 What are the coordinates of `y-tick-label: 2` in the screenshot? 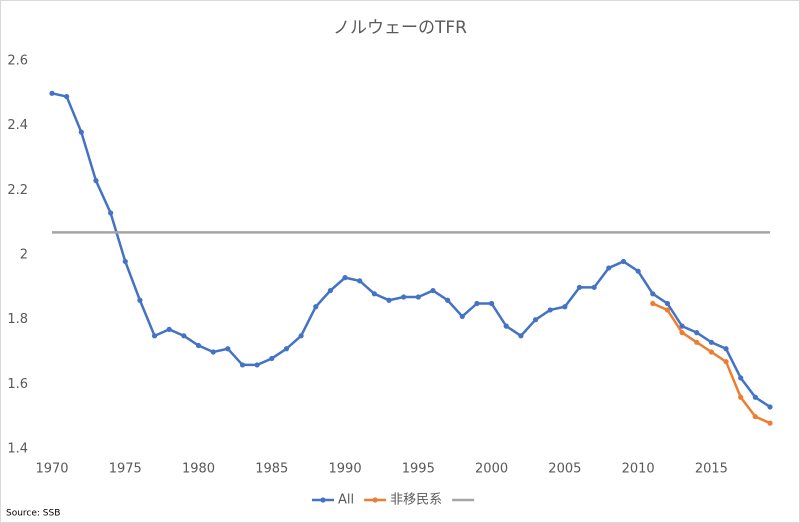 It's located at (24, 255).